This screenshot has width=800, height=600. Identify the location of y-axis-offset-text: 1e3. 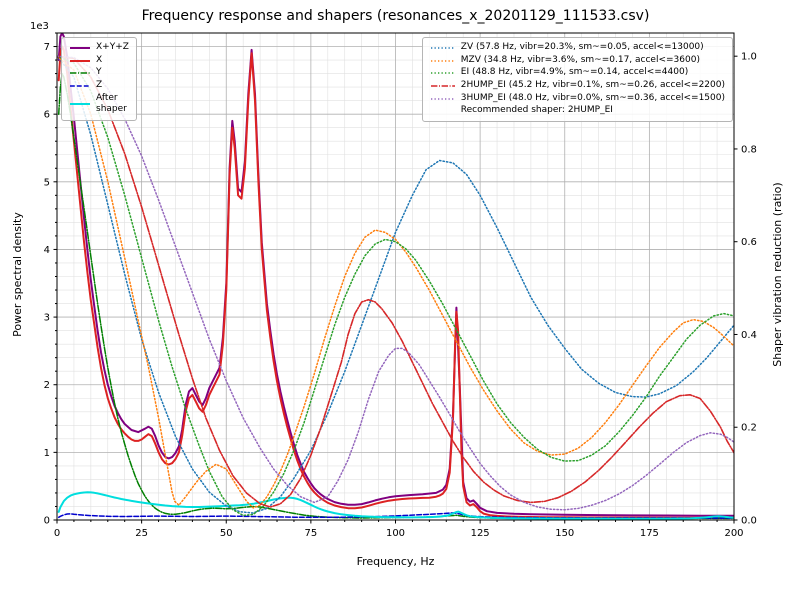
(39, 26).